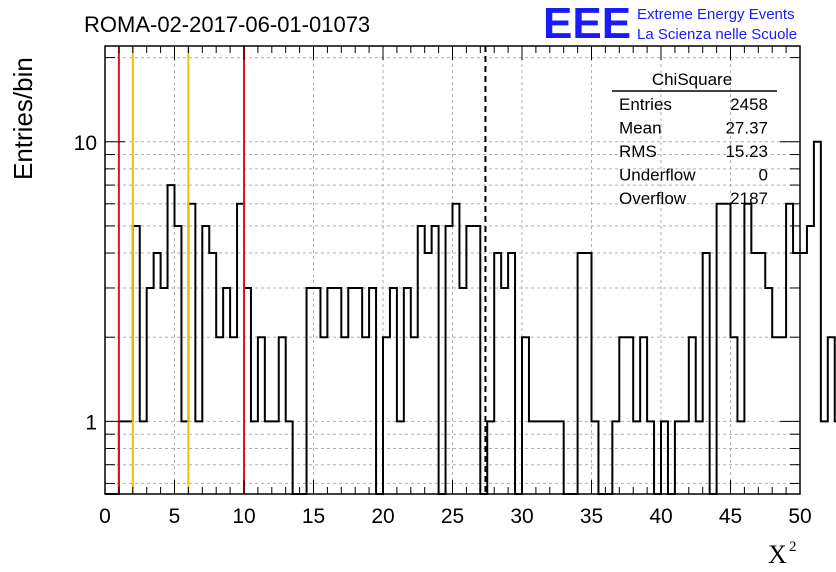  Describe the element at coordinates (716, 14) in the screenshot. I see `logo-line-1: Extreme Energy Events` at that location.